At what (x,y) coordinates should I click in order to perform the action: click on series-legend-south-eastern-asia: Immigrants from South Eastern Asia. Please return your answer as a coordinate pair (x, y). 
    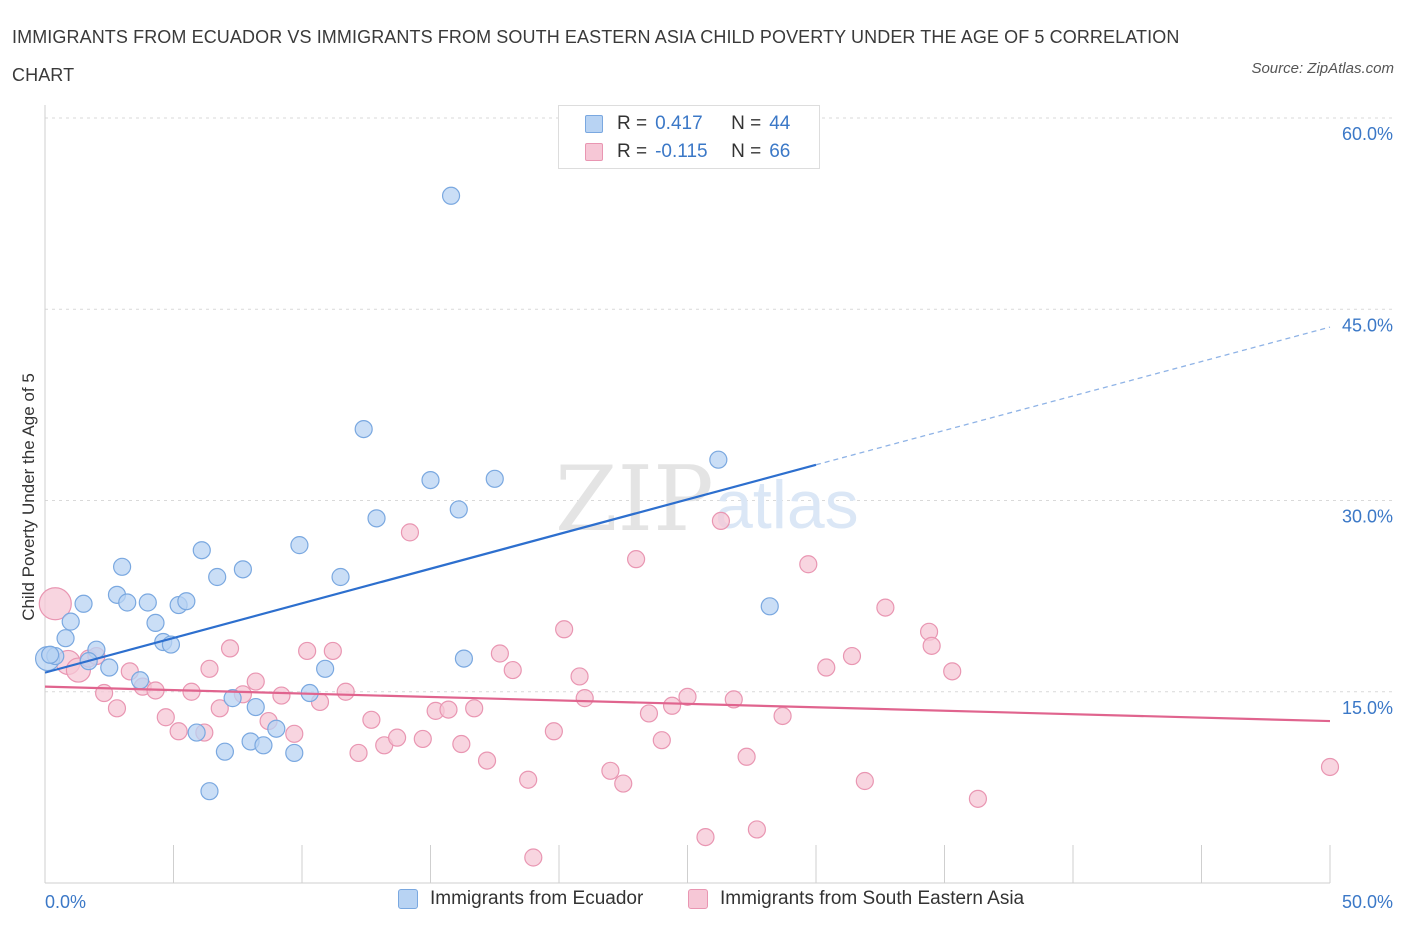
    Looking at the image, I should click on (856, 899).